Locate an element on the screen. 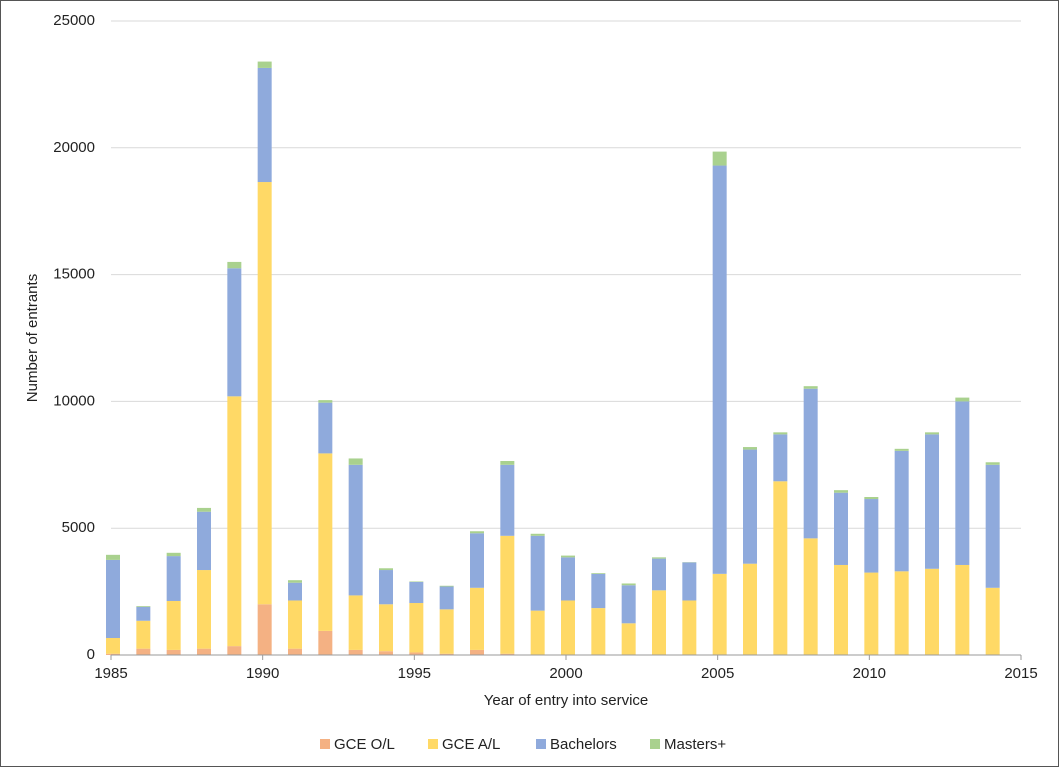 This screenshot has height=767, width=1059. legend-label: Bachelors is located at coordinates (583, 744).